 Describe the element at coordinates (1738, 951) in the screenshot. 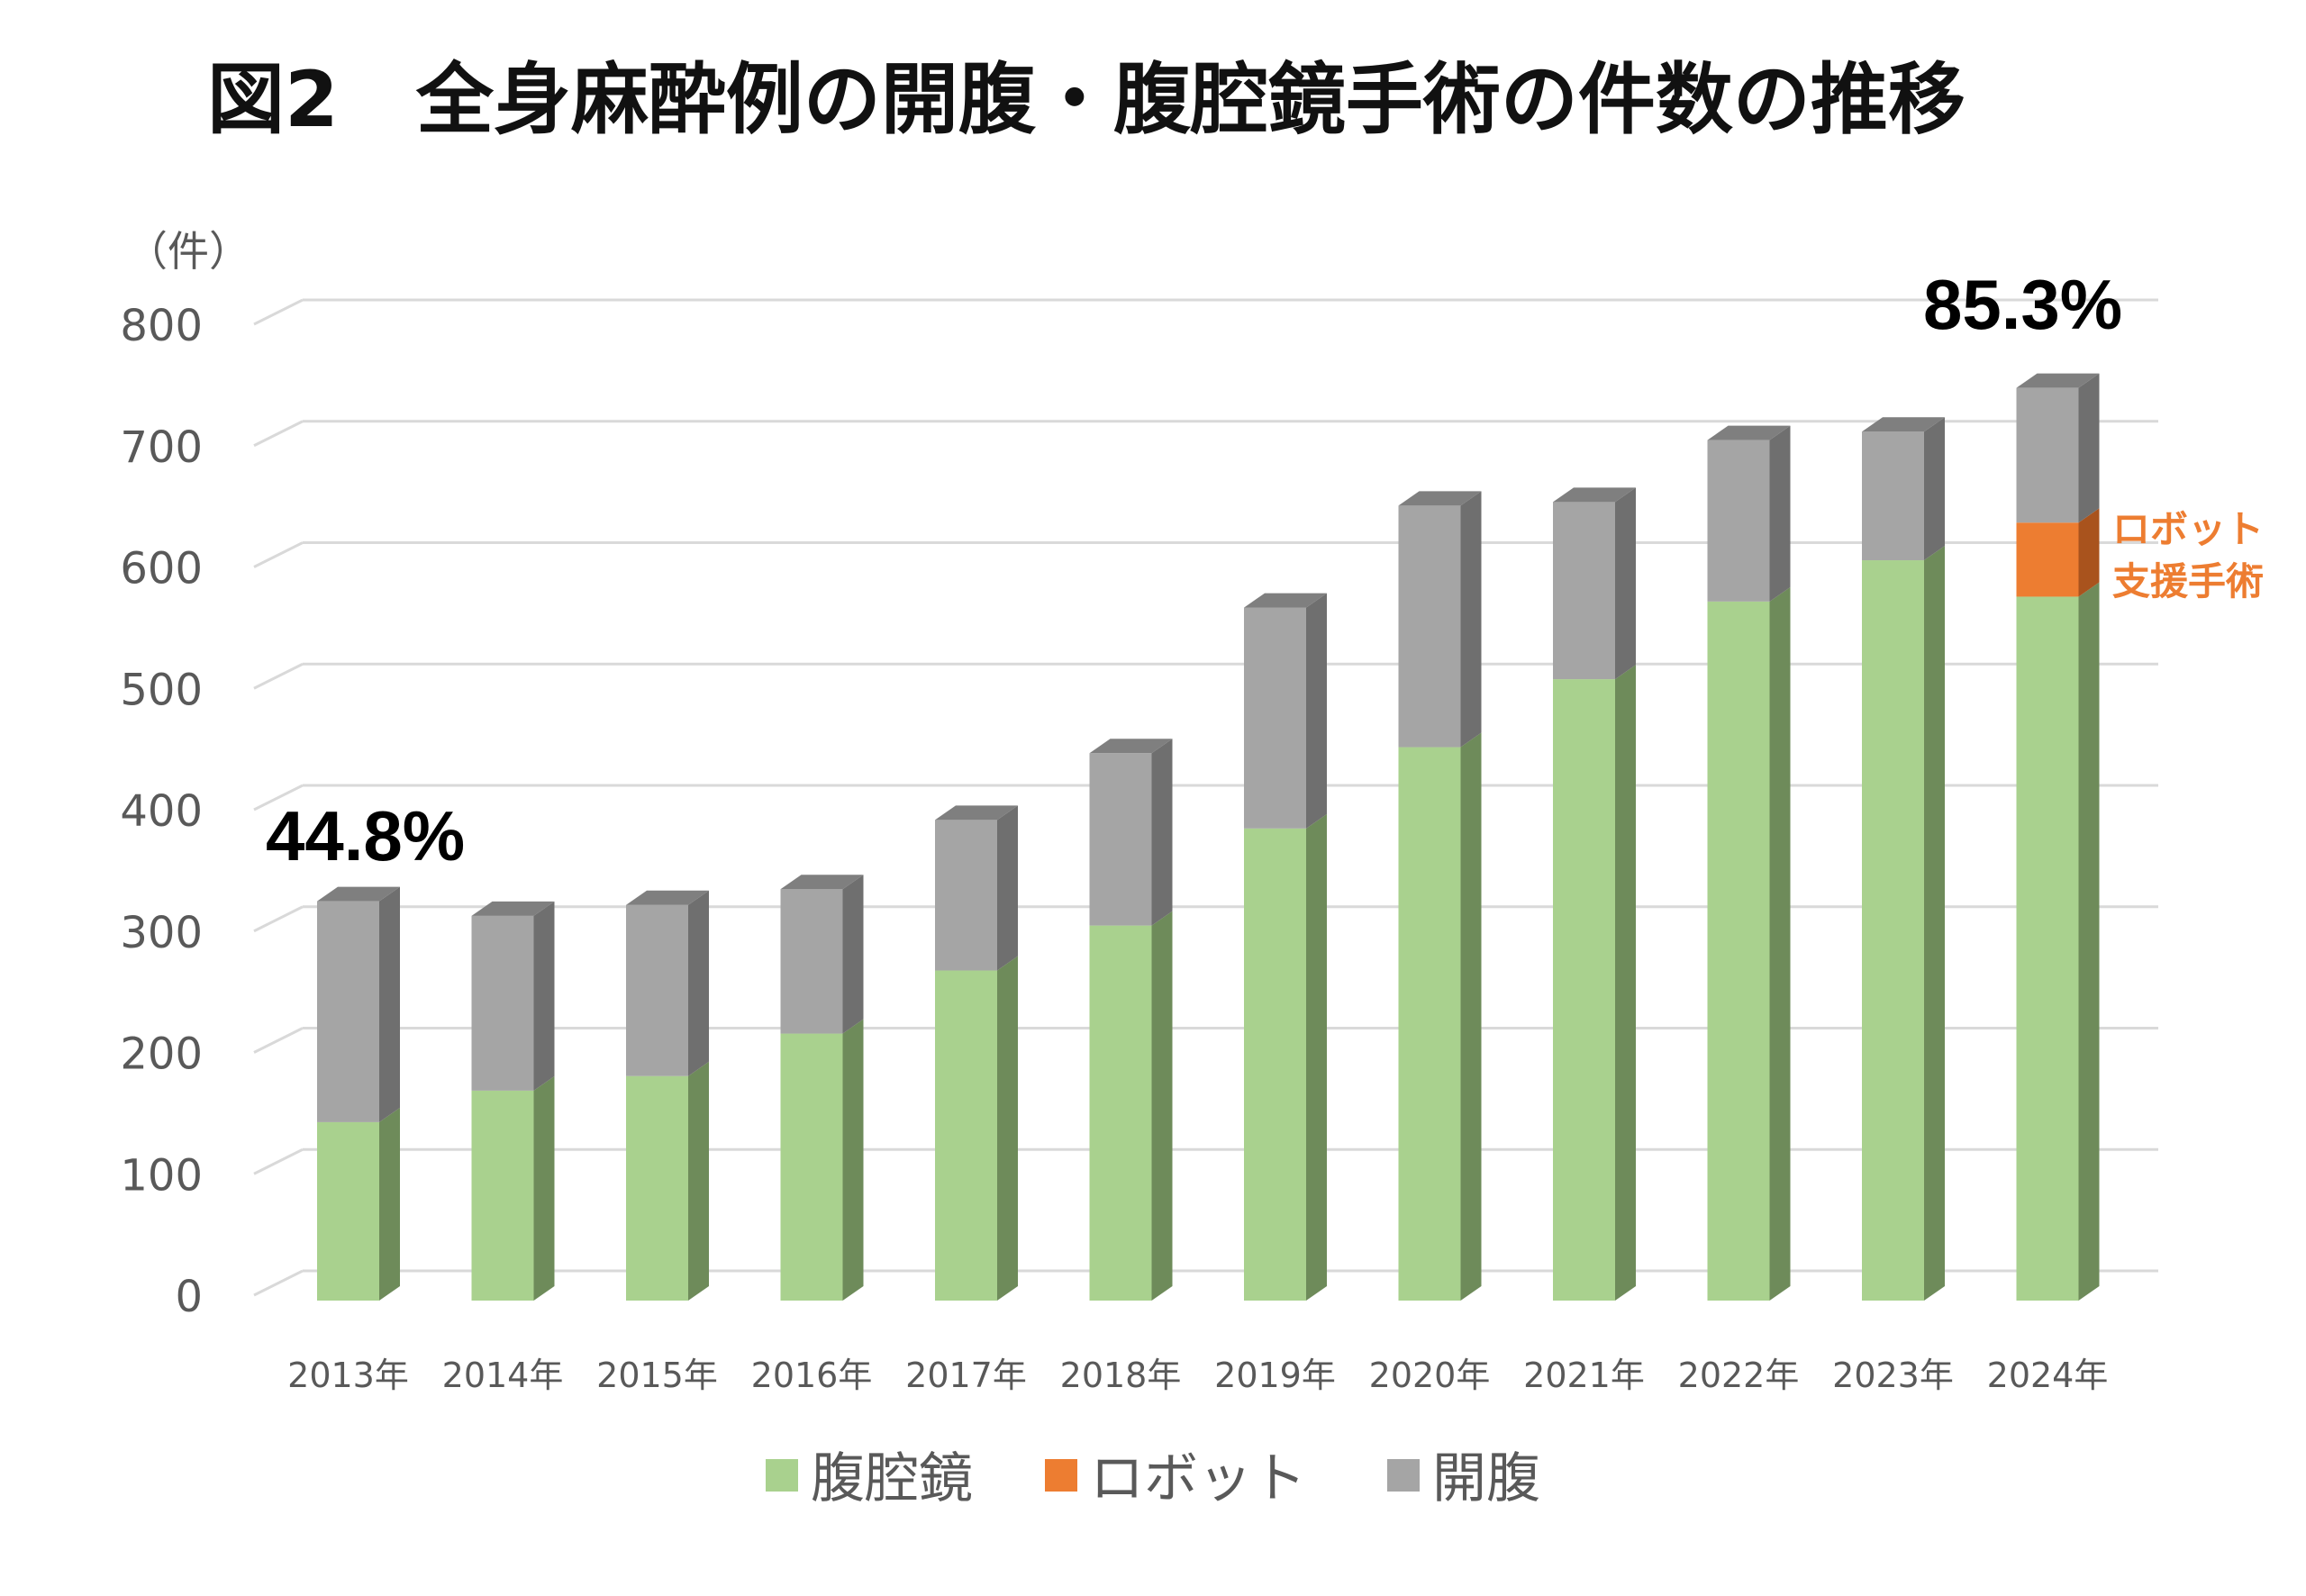

I see `bar-腹腔鏡-2022年` at that location.